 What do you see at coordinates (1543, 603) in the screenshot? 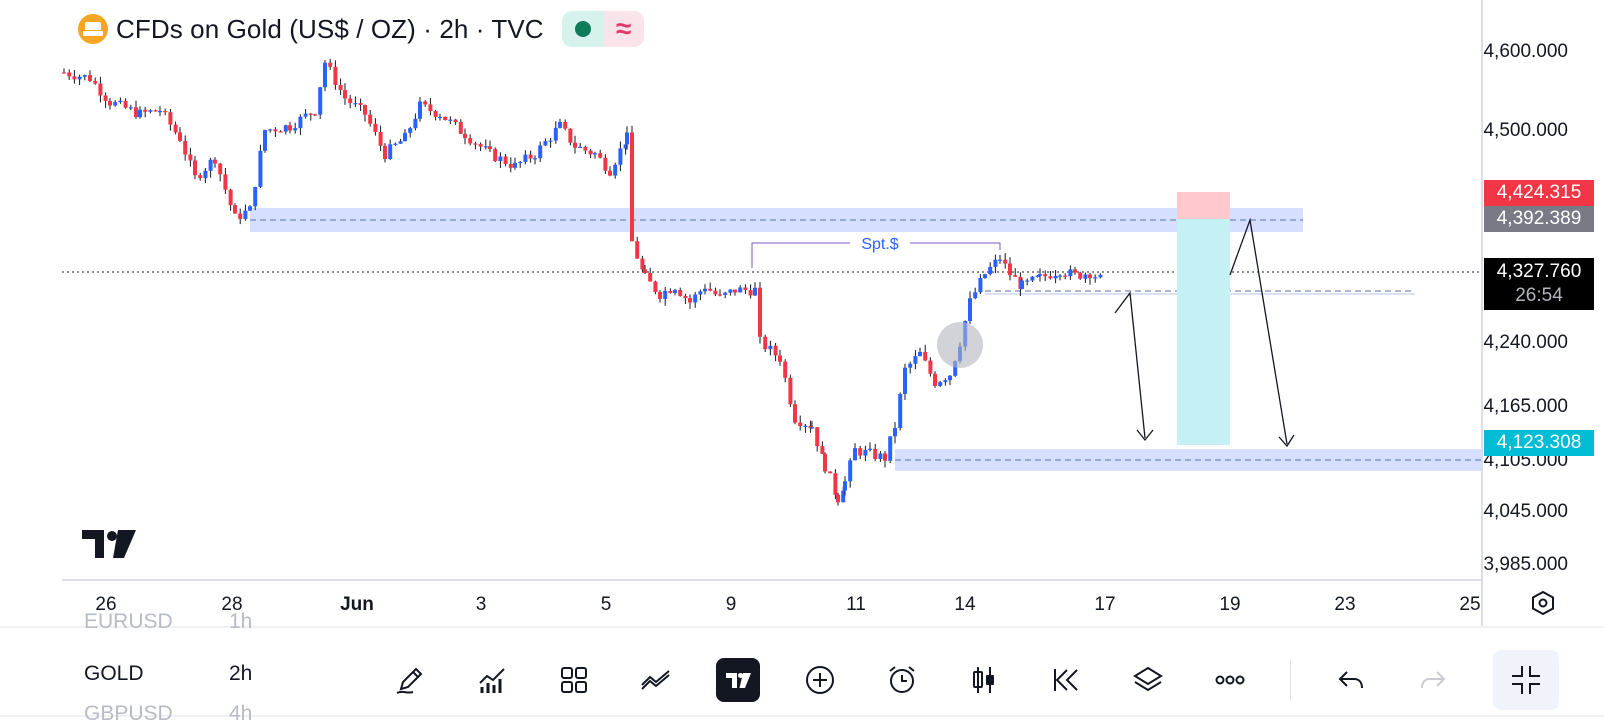
I see `chart-settings-icon` at bounding box center [1543, 603].